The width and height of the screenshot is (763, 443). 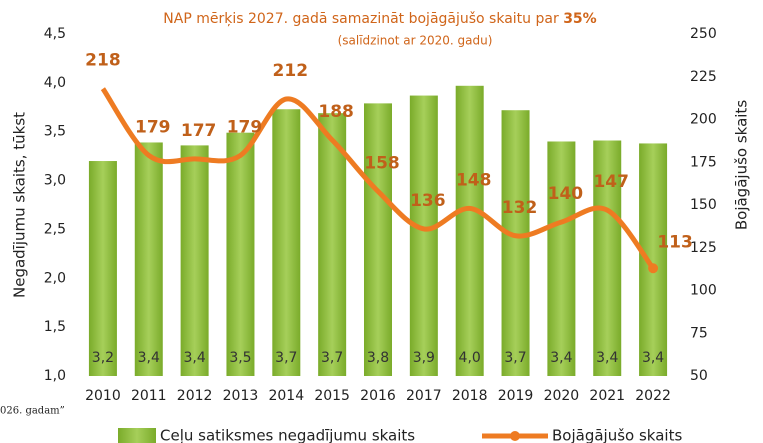 What do you see at coordinates (415, 41) in the screenshot?
I see `subtitle: (salīdzinot ar 2020. gadu)` at bounding box center [415, 41].